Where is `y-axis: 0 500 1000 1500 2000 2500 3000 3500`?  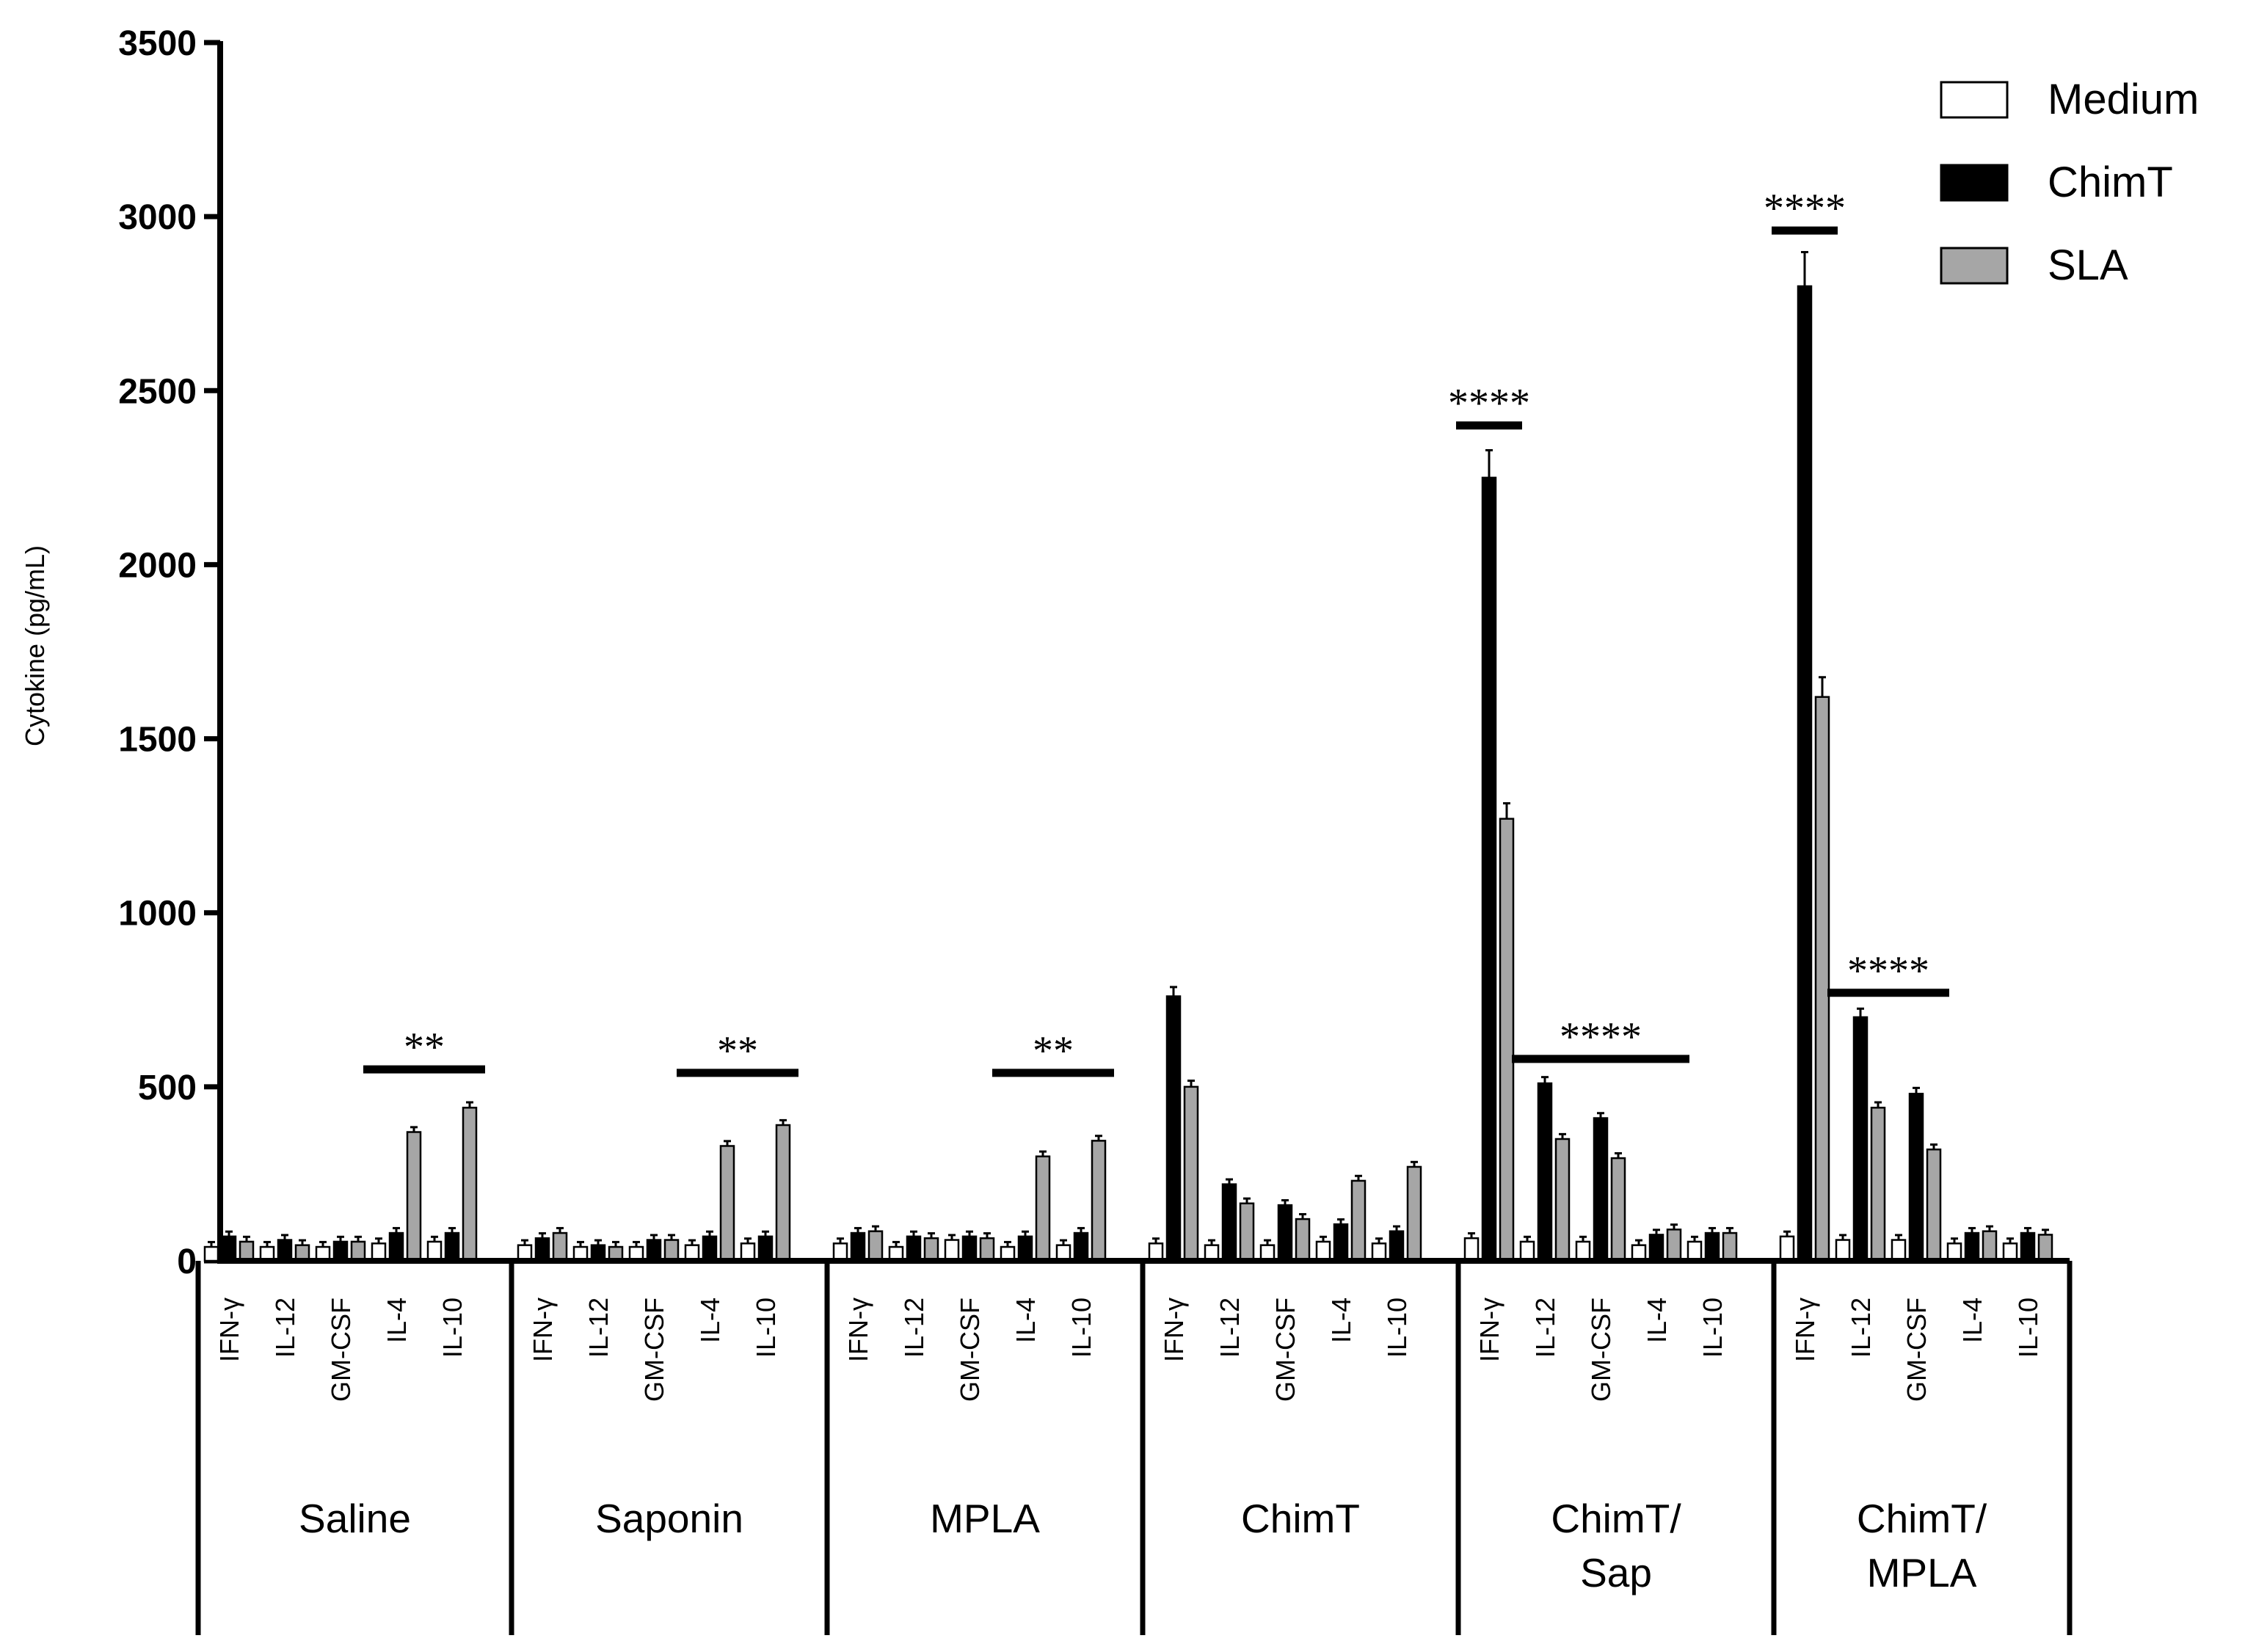 y-axis: 0 500 1000 1500 2000 2500 3000 3500 is located at coordinates (170, 652).